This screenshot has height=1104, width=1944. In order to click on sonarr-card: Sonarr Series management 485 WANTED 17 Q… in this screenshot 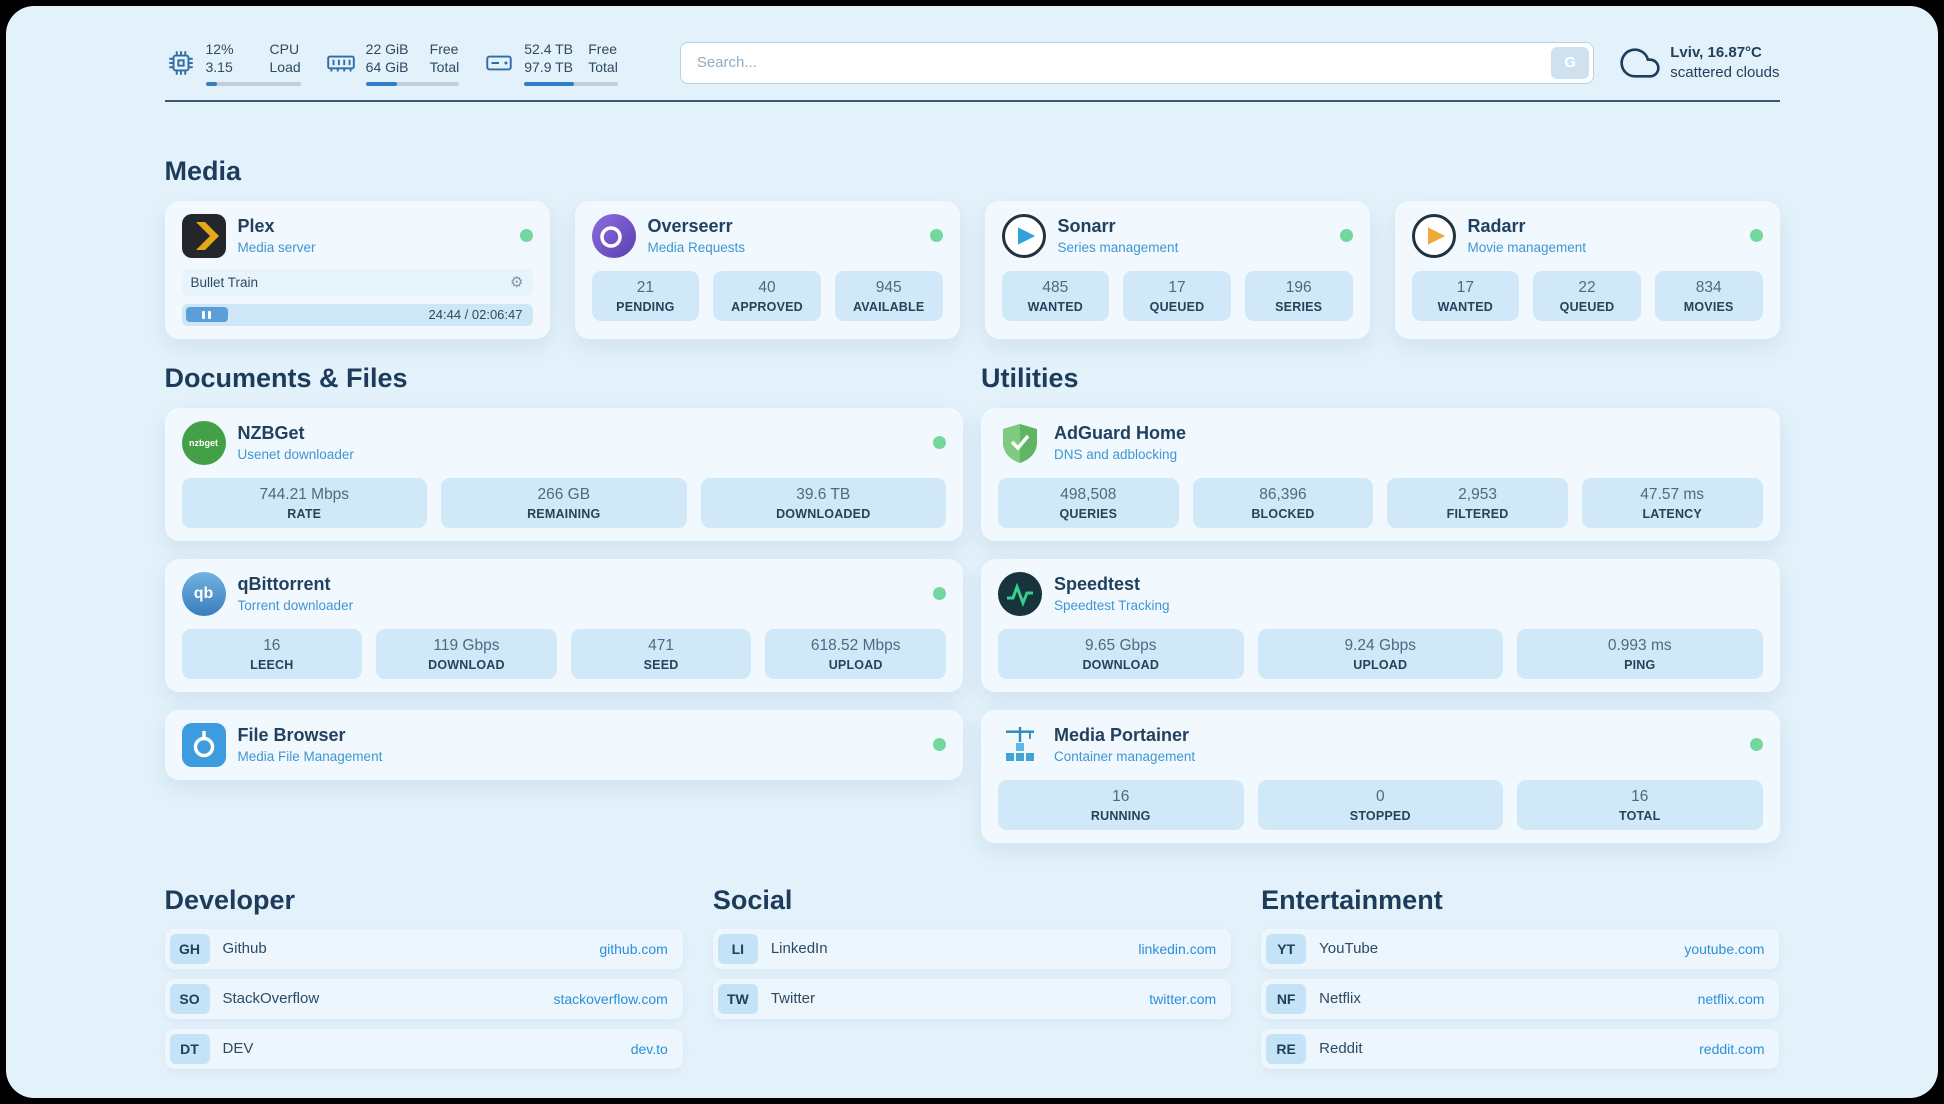, I will do `click(1177, 269)`.